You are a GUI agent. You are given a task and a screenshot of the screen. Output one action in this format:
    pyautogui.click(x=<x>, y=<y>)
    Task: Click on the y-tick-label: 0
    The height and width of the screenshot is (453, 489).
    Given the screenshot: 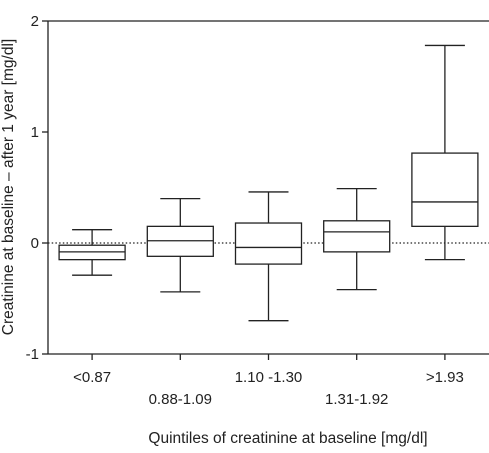 What is the action you would take?
    pyautogui.click(x=35, y=243)
    